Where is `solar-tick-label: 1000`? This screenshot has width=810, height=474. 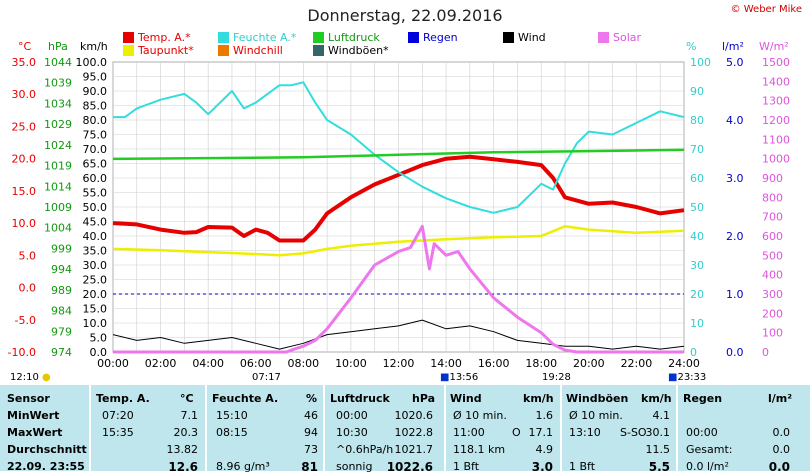 solar-tick-label: 1000 is located at coordinates (776, 159).